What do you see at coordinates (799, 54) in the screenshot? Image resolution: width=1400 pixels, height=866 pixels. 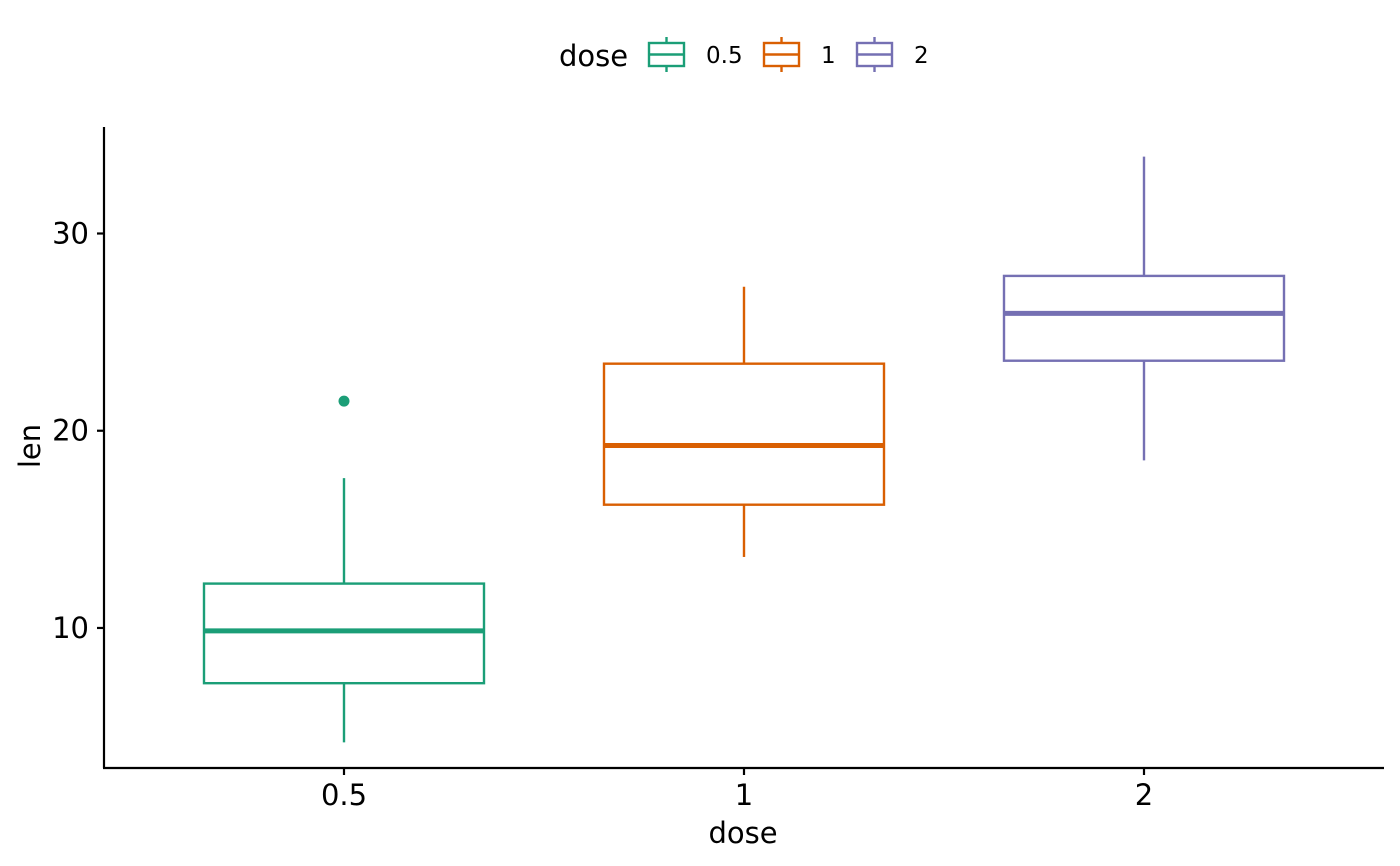 I see `legend-item-1: 1` at bounding box center [799, 54].